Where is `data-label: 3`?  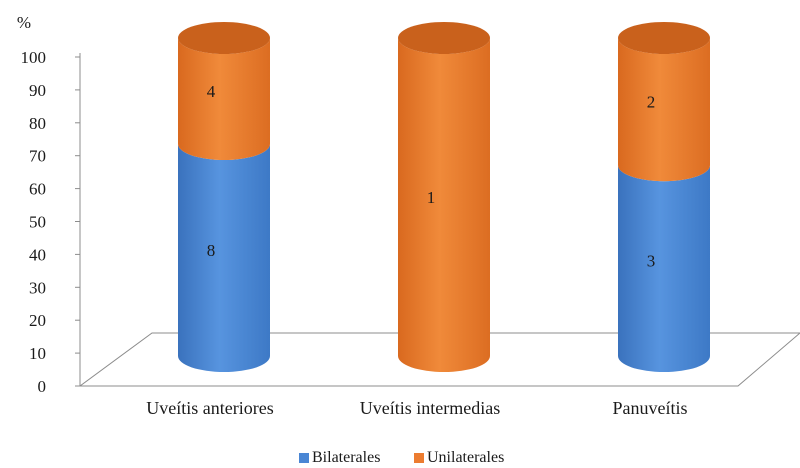
data-label: 3 is located at coordinates (651, 261).